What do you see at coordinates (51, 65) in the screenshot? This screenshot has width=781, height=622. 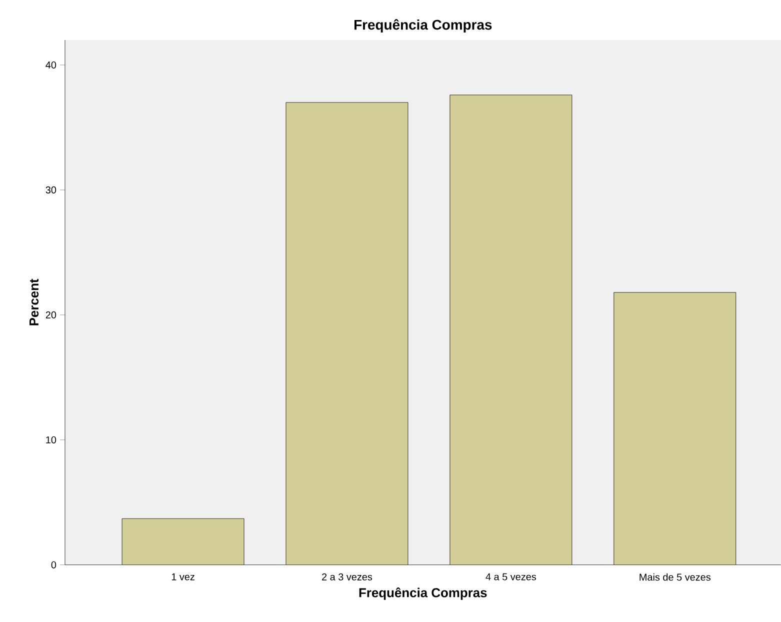 I see `y-tick-label: 40` at bounding box center [51, 65].